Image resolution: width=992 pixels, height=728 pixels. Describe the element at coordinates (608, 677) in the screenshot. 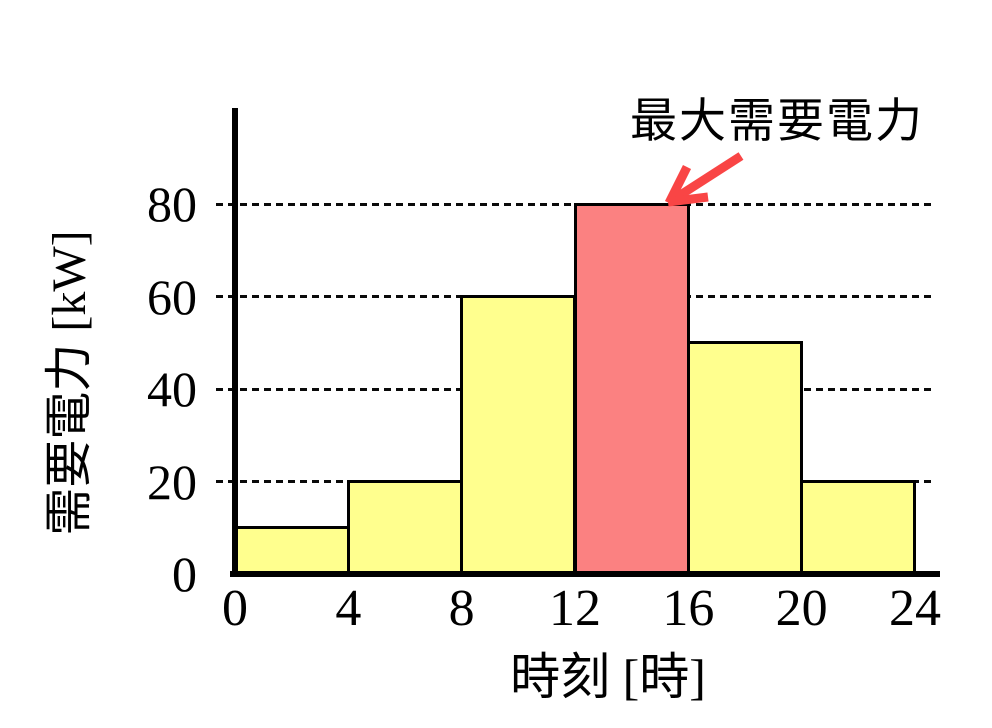

I see `x-axis-title: 時刻 [時]` at that location.